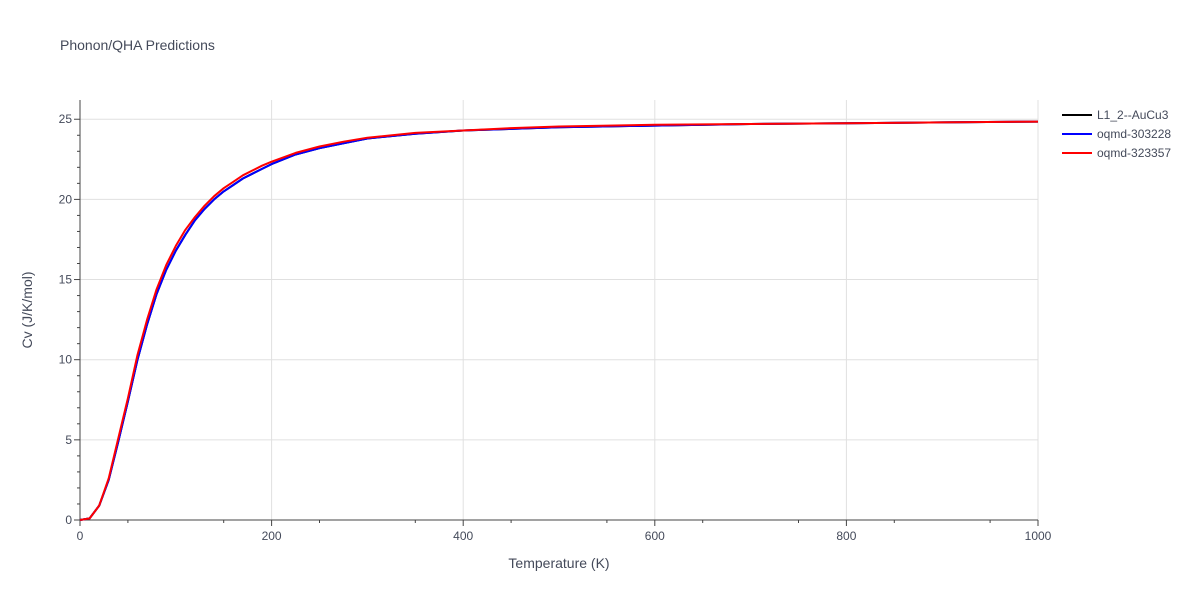 The height and width of the screenshot is (600, 1200). I want to click on chart-title: Phonon/QHA Predictions, so click(137, 45).